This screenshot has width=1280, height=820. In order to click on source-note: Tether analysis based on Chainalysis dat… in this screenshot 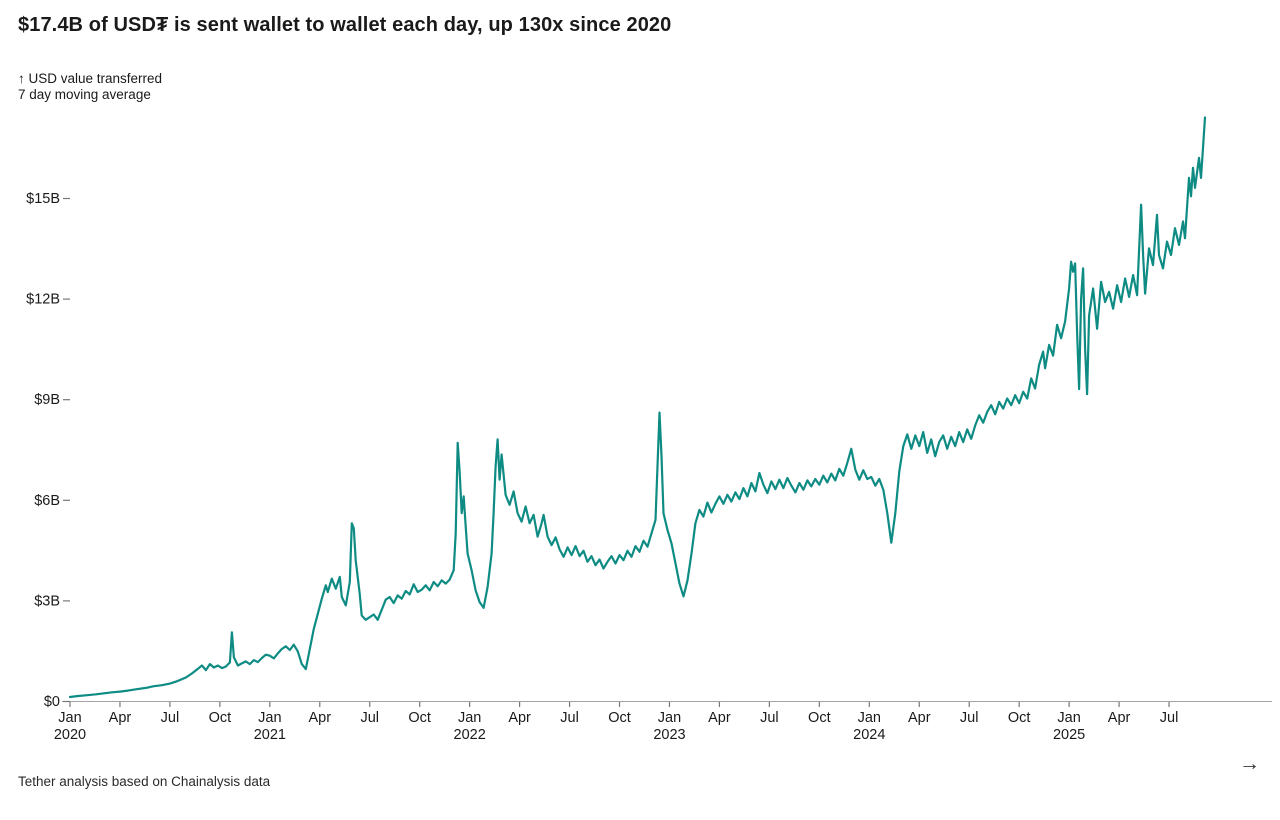, I will do `click(144, 781)`.